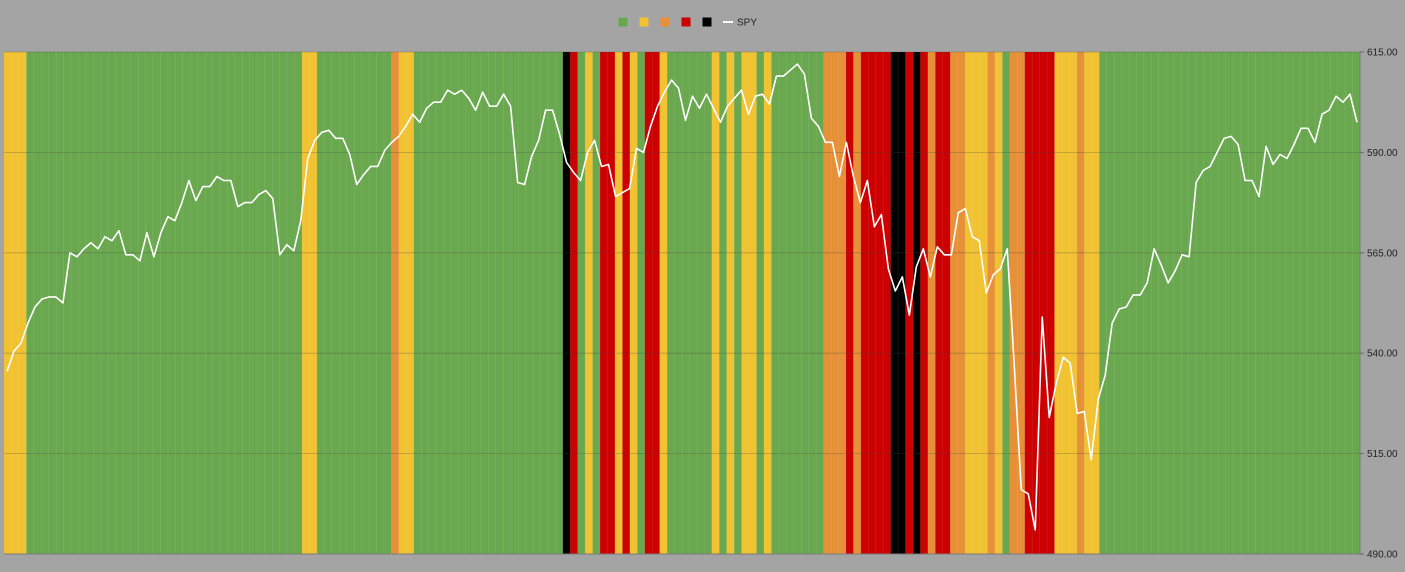 The height and width of the screenshot is (572, 1405). I want to click on y-tick-label: 540.00, so click(1382, 354).